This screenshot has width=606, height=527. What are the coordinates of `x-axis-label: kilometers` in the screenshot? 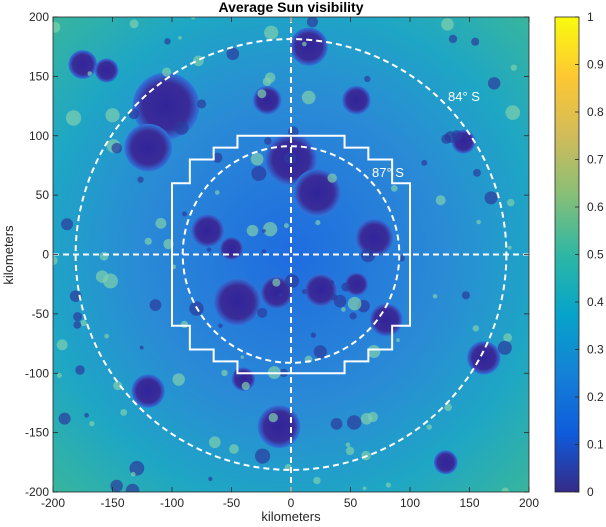 It's located at (291, 516).